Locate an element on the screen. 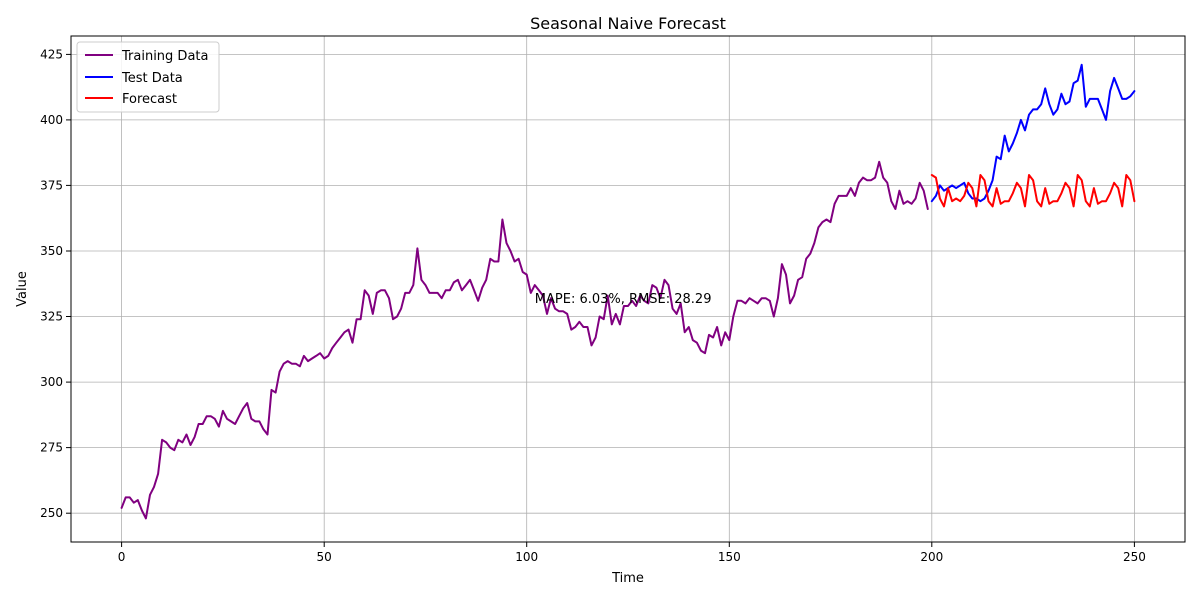  chart-title: Seasonal Naive Forecast is located at coordinates (628, 23).